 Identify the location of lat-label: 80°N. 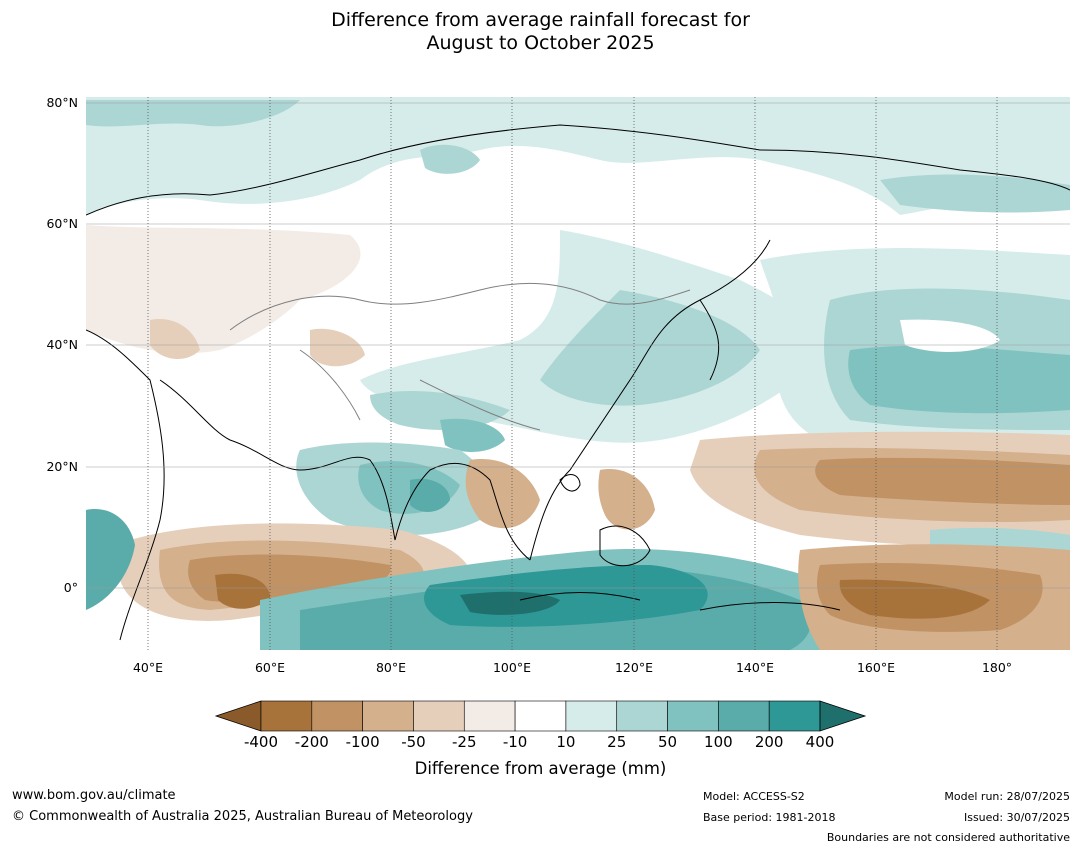
(62, 102).